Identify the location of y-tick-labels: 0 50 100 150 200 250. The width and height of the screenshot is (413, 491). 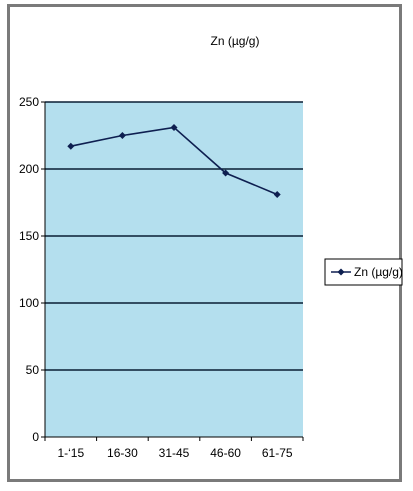
(29, 269).